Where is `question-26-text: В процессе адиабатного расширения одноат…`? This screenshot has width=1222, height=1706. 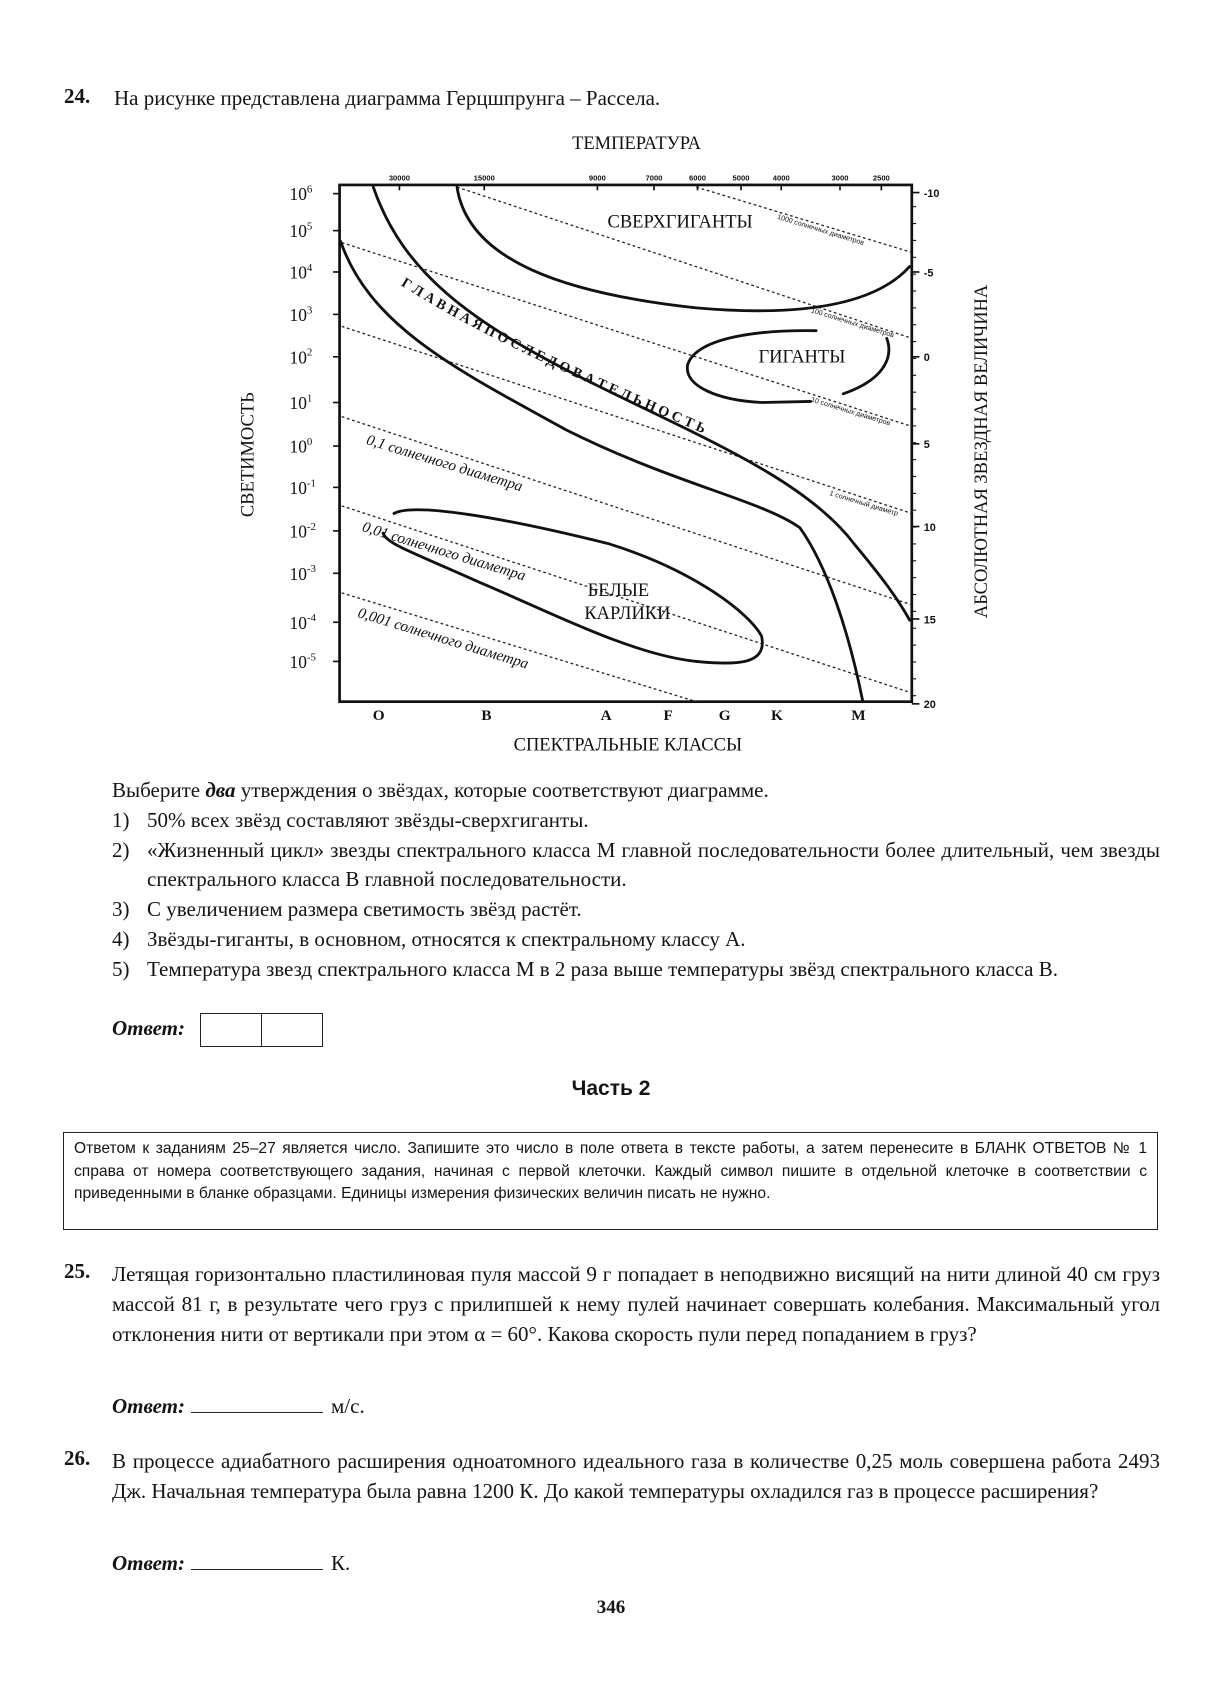
question-26-text: В процессе адиабатного расширения одноат… is located at coordinates (636, 1476).